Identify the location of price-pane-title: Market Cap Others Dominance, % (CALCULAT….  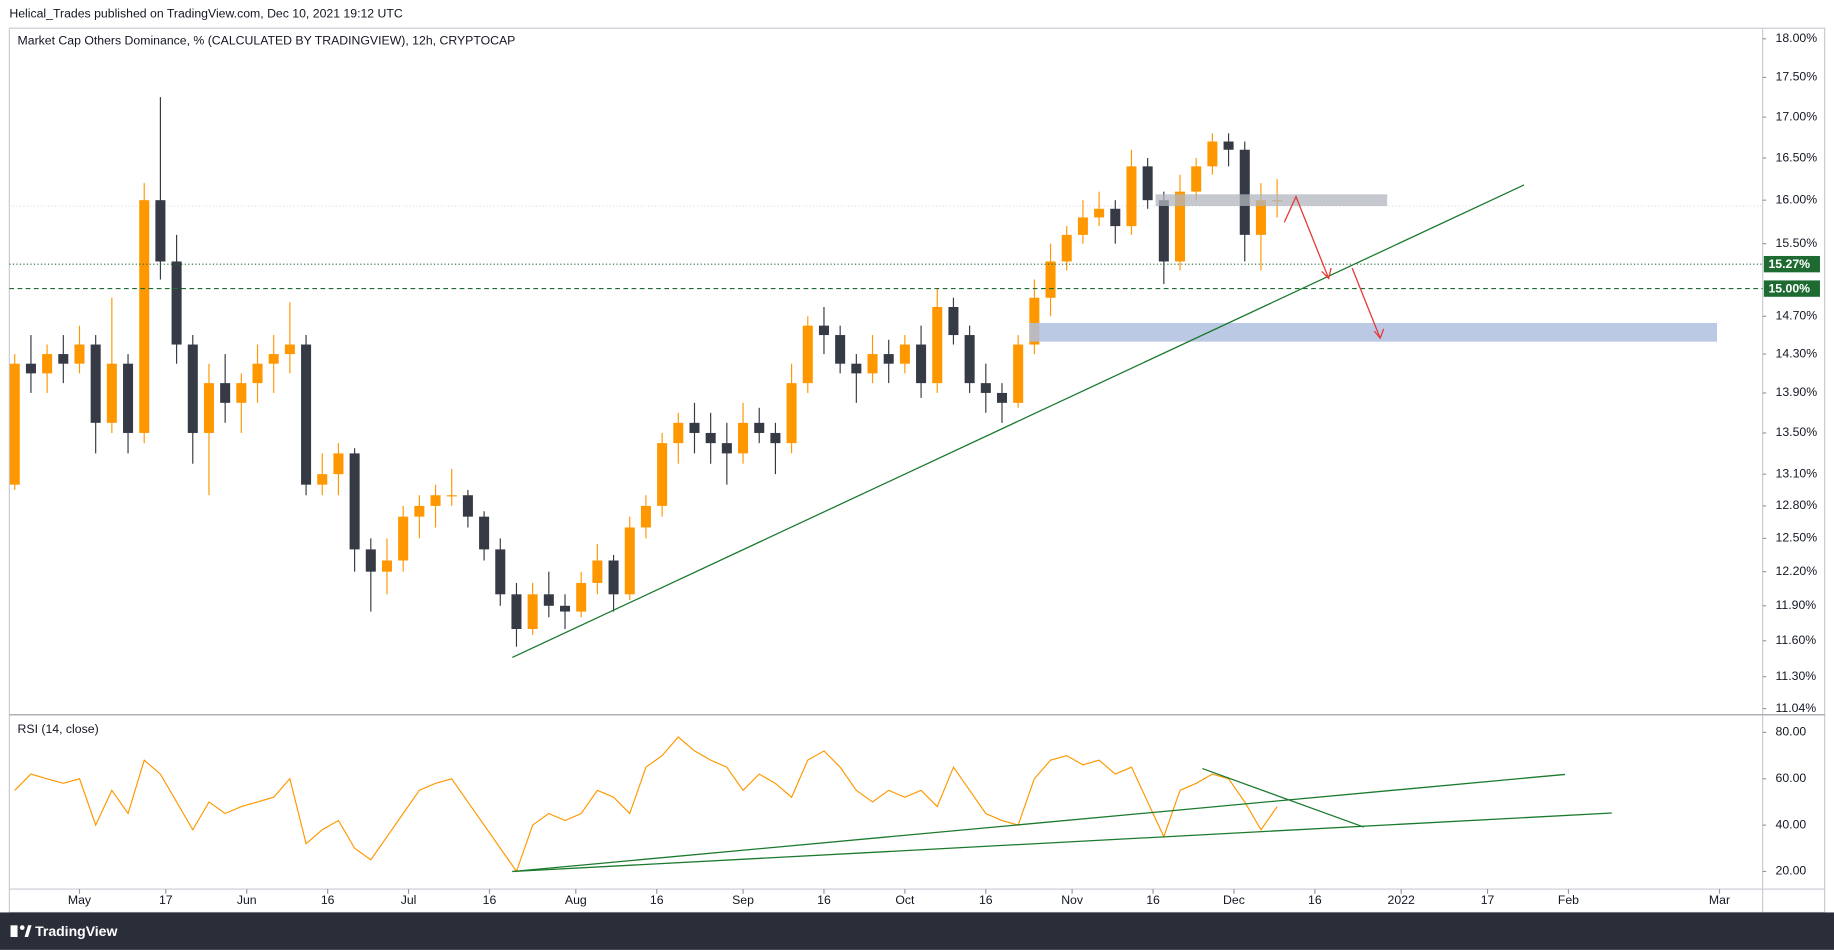
(267, 40).